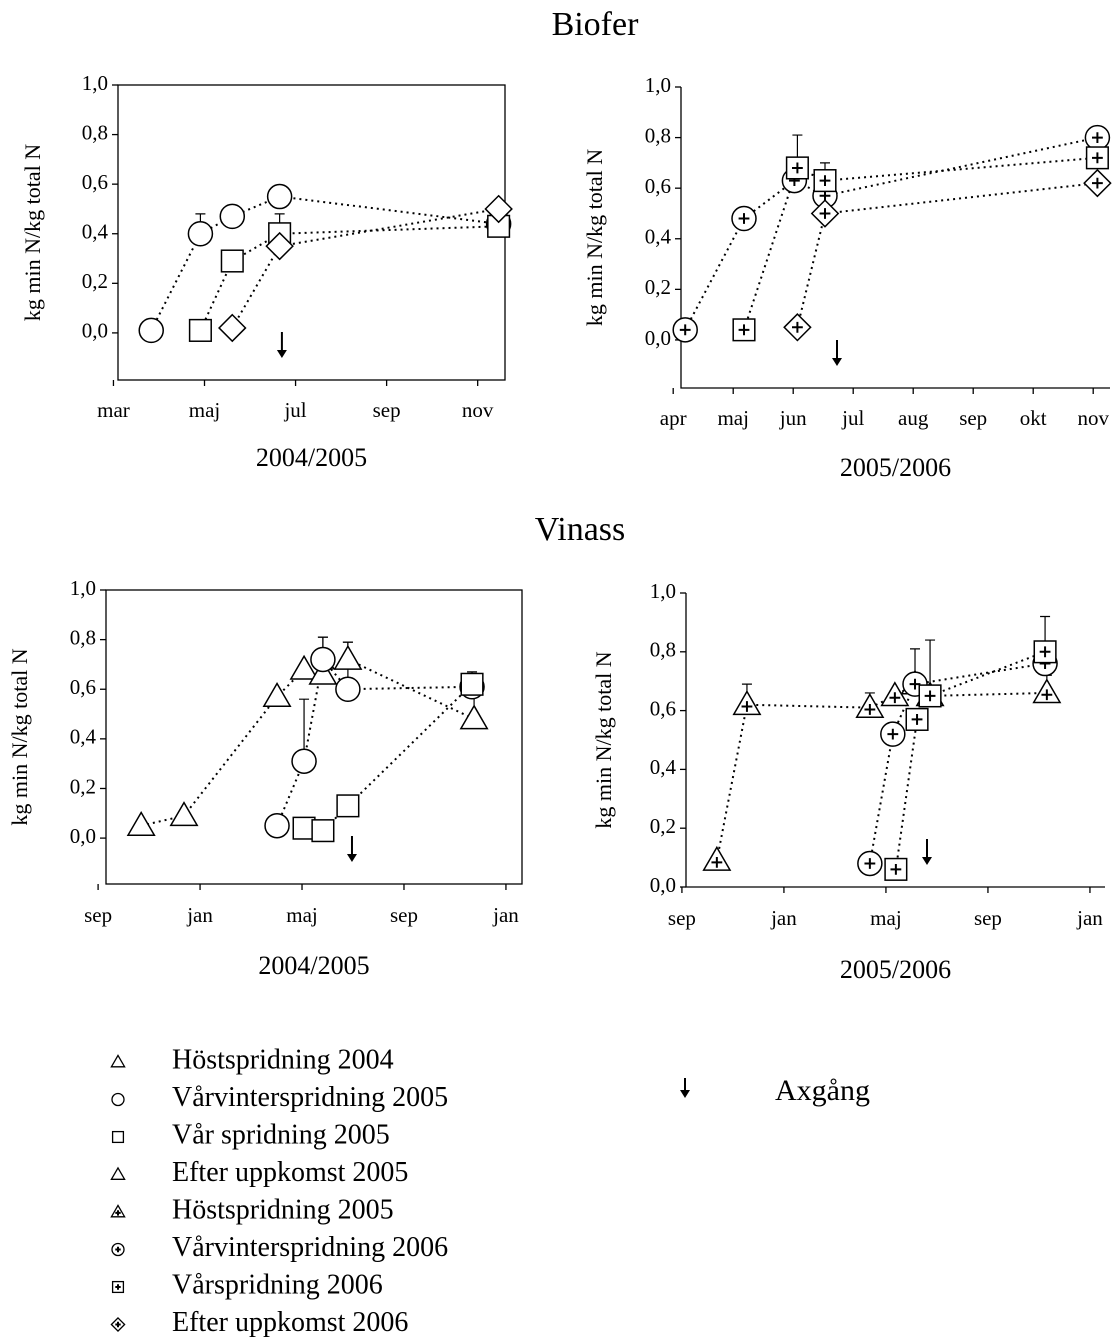 The width and height of the screenshot is (1117, 1340). Describe the element at coordinates (793, 418) in the screenshot. I see `x-tick-label: jun` at that location.